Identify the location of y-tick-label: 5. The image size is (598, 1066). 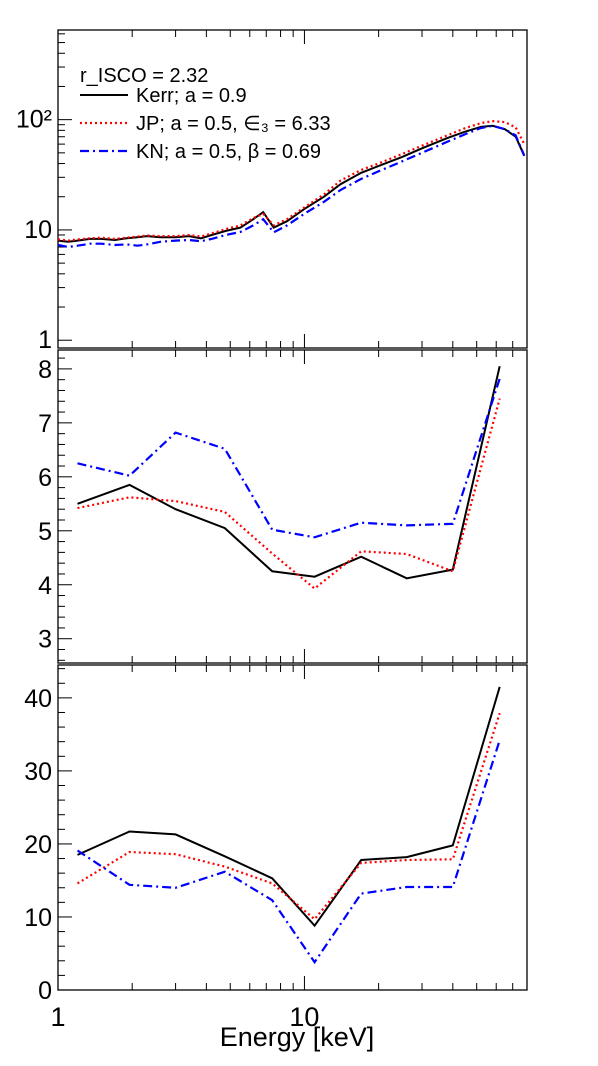
(45, 532).